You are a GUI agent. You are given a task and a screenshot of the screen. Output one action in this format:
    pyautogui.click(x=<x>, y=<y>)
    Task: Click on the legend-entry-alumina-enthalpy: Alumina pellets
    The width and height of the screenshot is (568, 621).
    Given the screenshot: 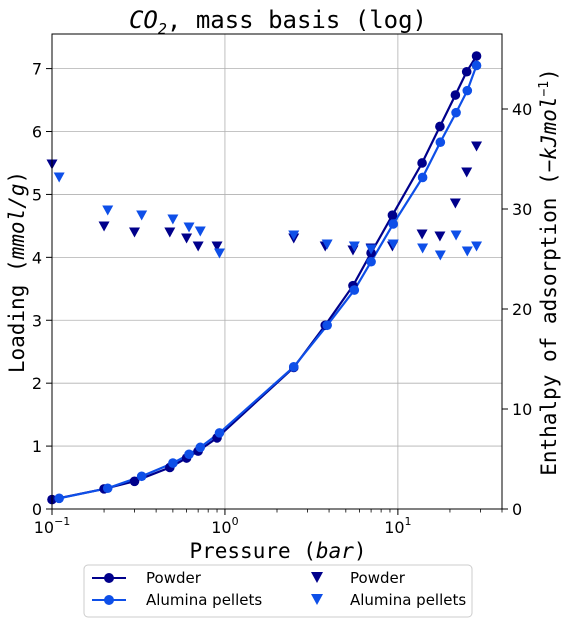 What is the action you would take?
    pyautogui.click(x=388, y=600)
    